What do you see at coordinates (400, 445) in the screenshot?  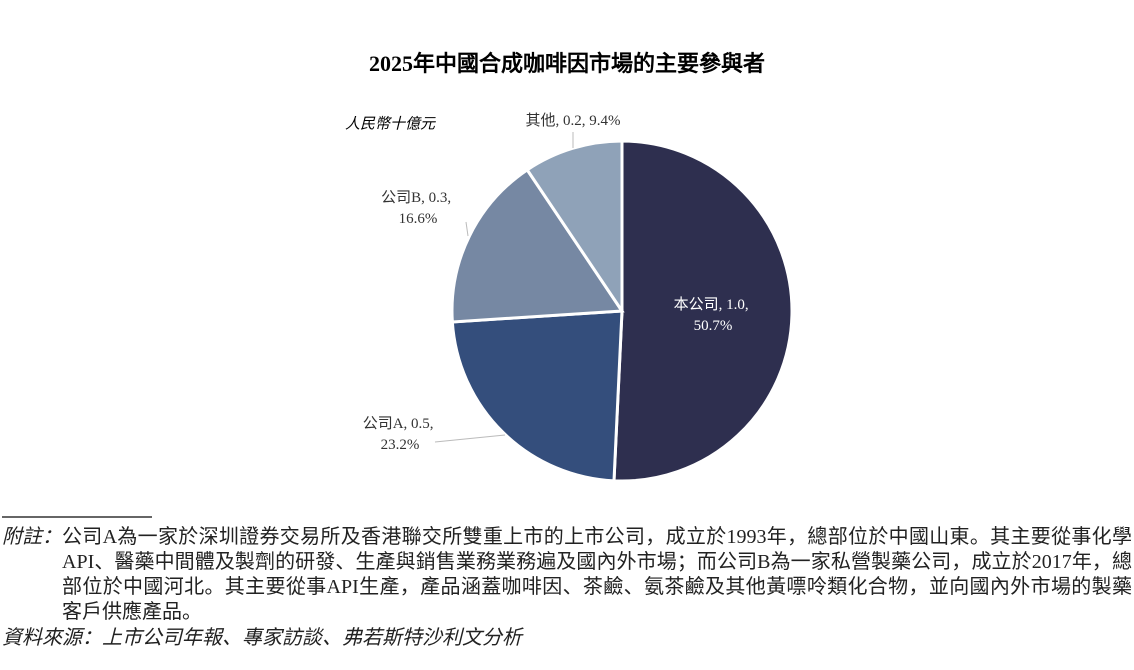 I see `value-label: 23.2%` at bounding box center [400, 445].